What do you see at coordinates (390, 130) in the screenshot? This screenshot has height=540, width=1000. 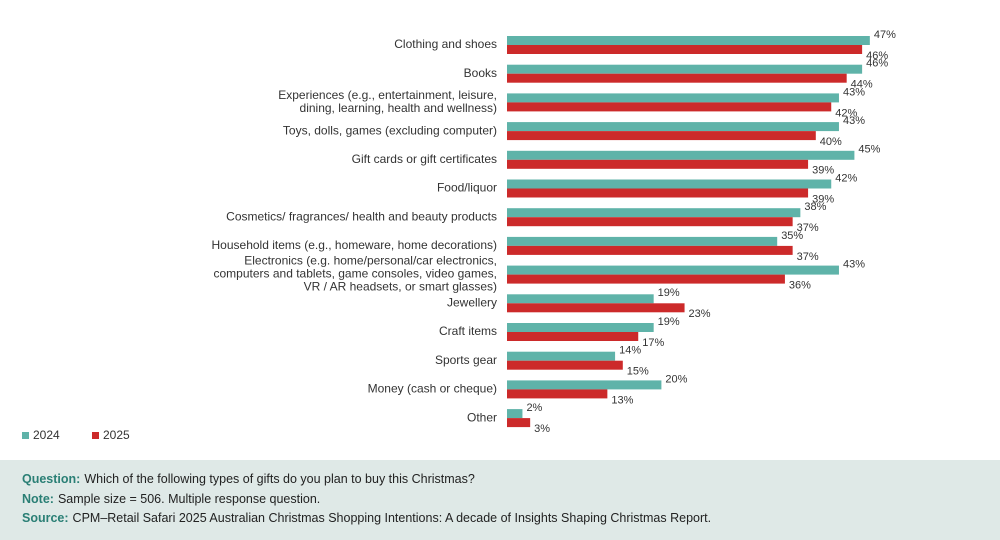 I see `category-label: Toys, dolls, games (excluding computer)` at bounding box center [390, 130].